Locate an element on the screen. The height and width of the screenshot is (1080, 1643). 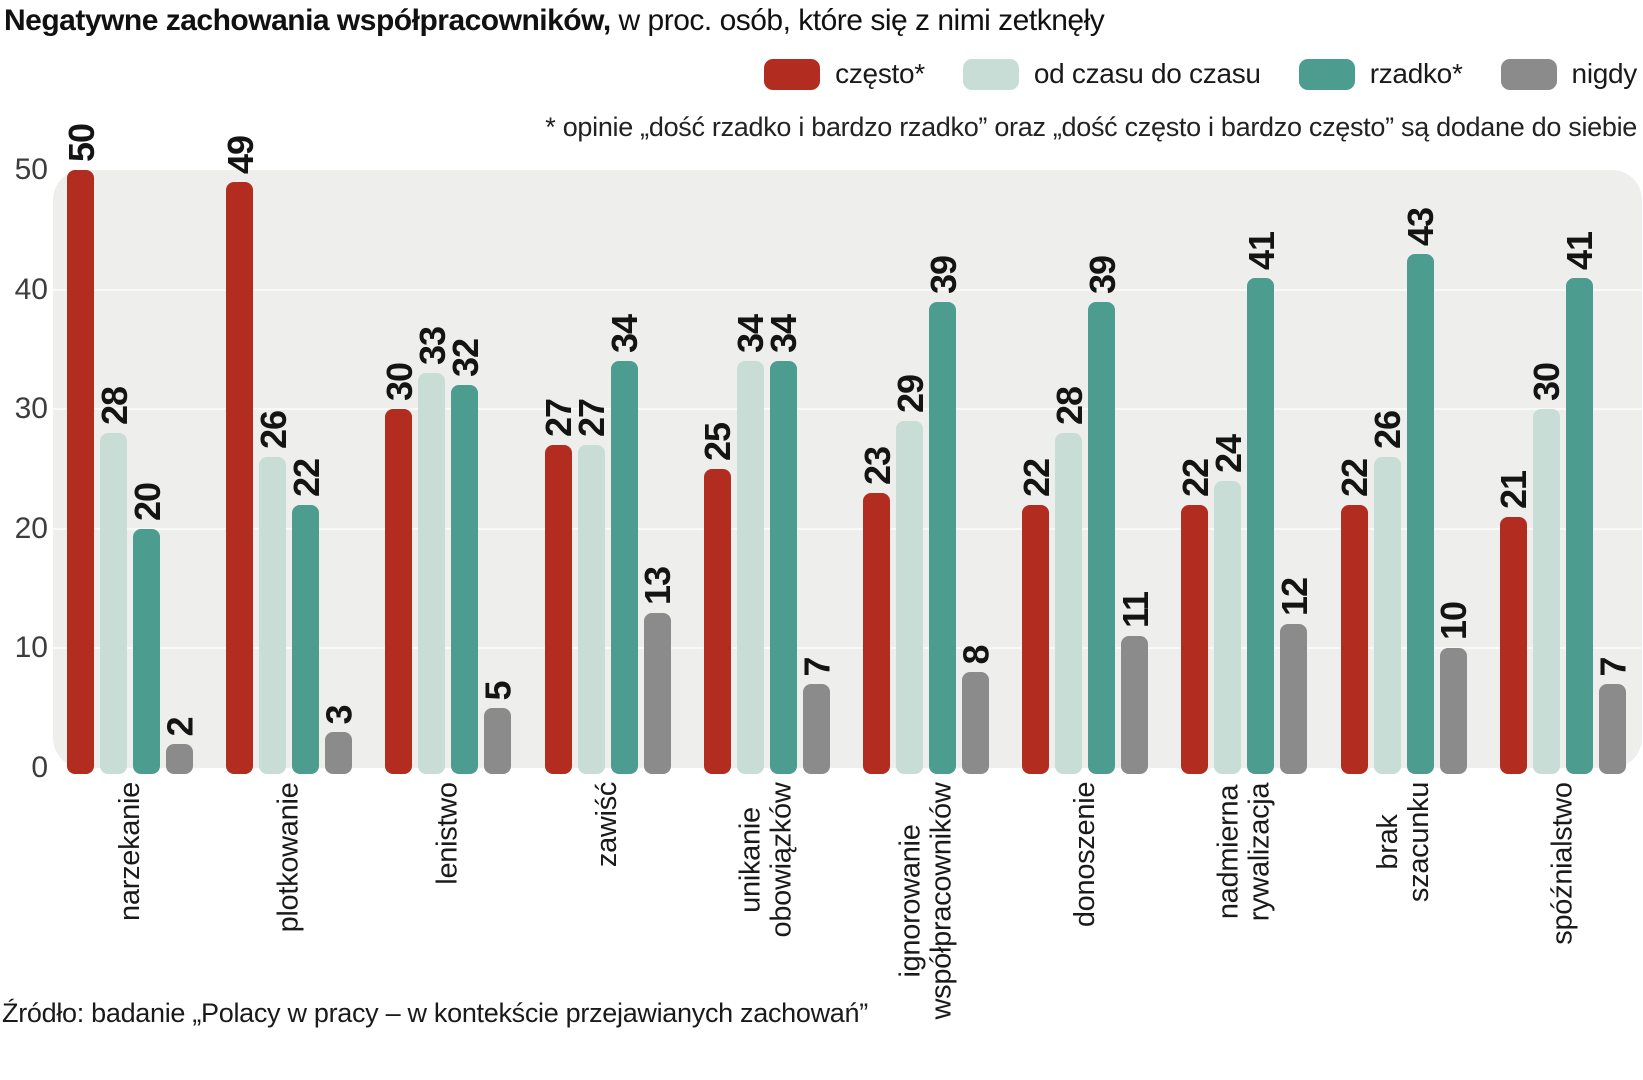
bar-value-label: 8 is located at coordinates (976, 655).